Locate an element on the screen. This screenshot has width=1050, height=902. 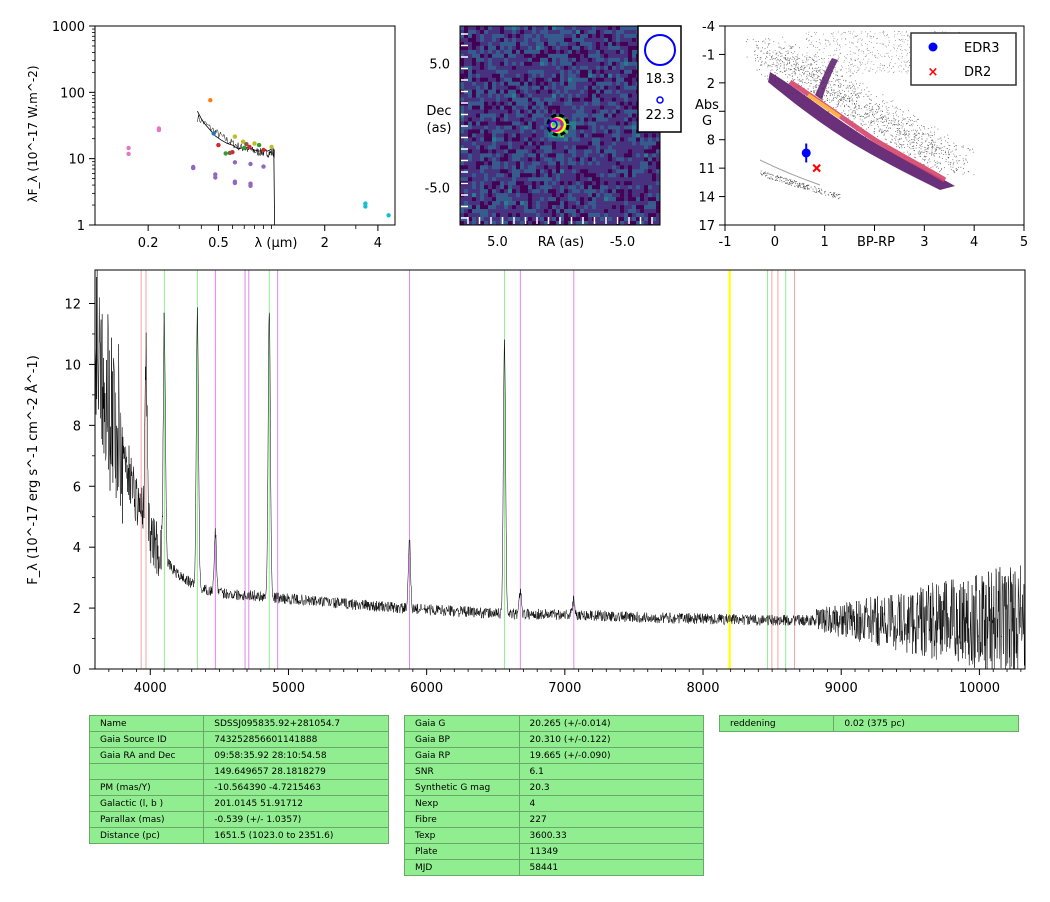
giant-branch is located at coordinates (826, 79).